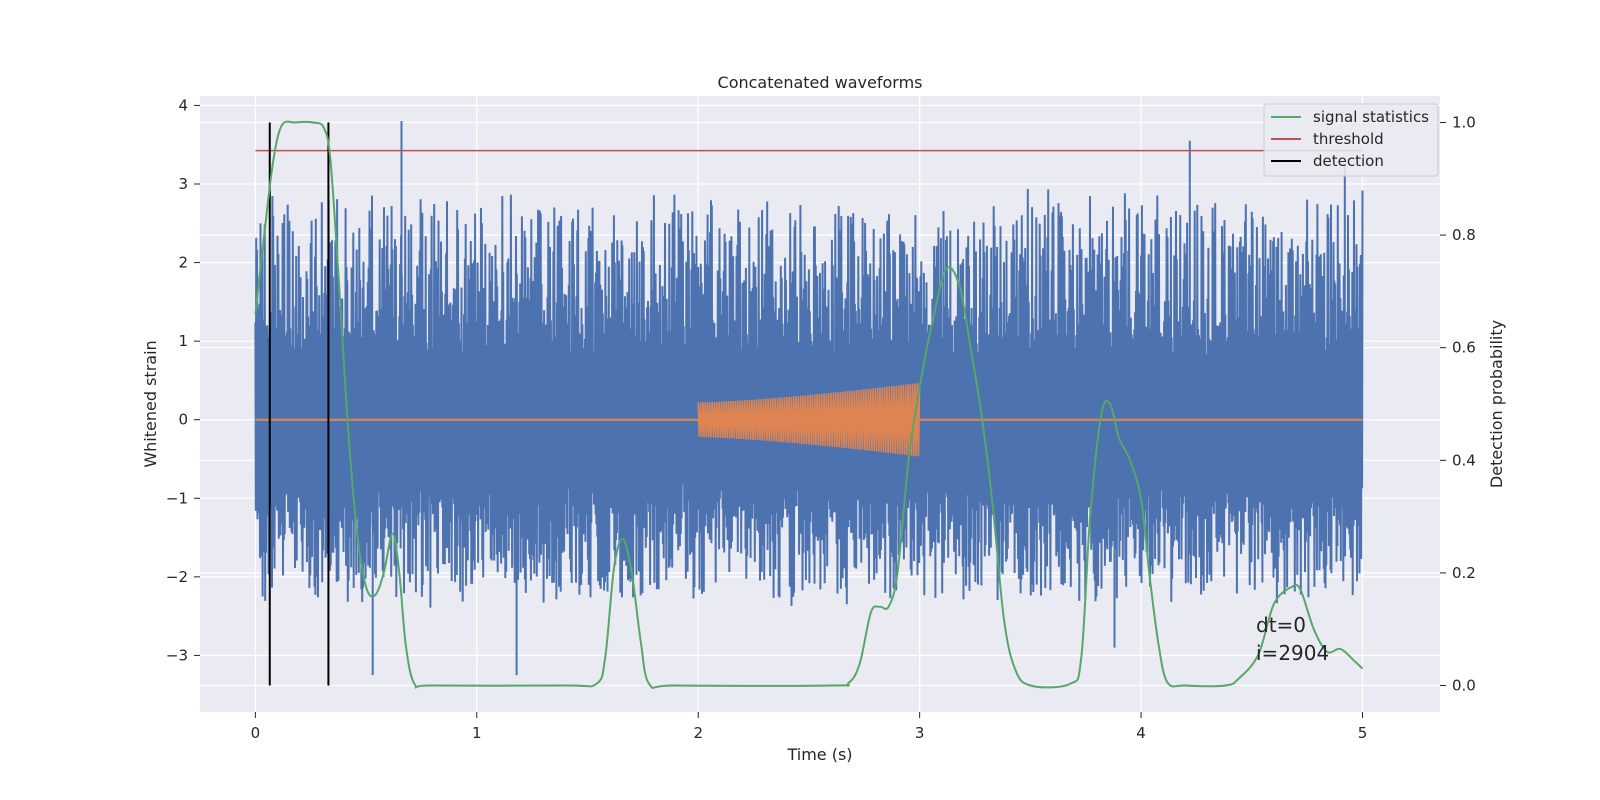  What do you see at coordinates (1464, 122) in the screenshot?
I see `right-y-tick-label: 1.0` at bounding box center [1464, 122].